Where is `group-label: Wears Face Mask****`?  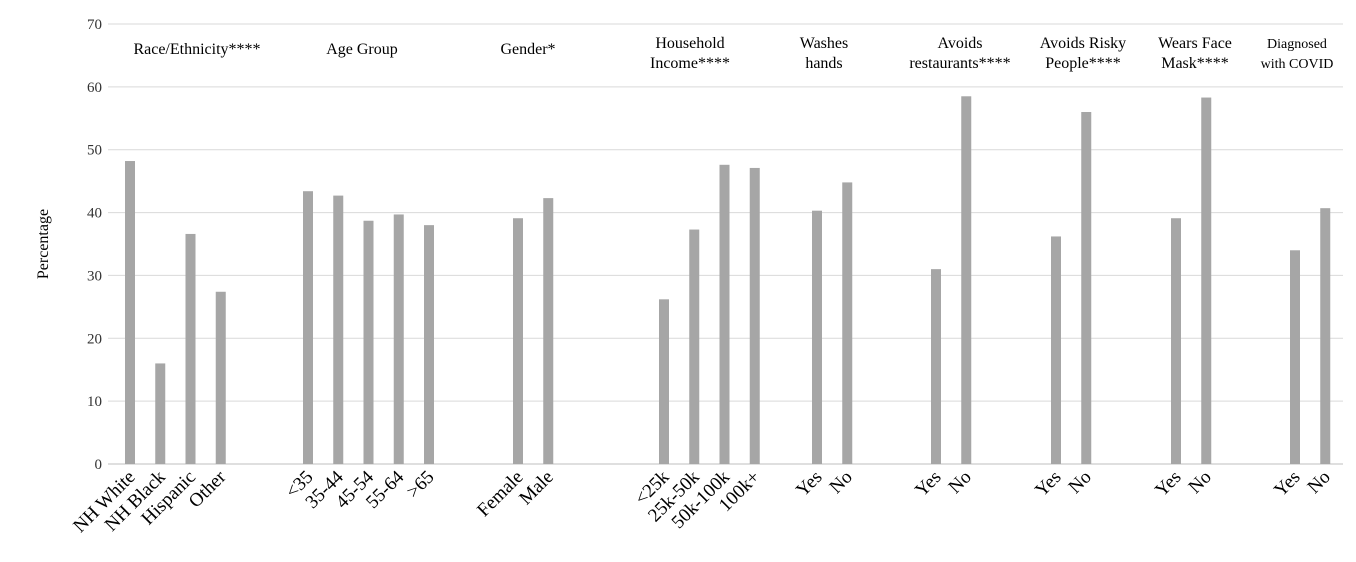 group-label: Wears Face Mask**** is located at coordinates (1195, 53).